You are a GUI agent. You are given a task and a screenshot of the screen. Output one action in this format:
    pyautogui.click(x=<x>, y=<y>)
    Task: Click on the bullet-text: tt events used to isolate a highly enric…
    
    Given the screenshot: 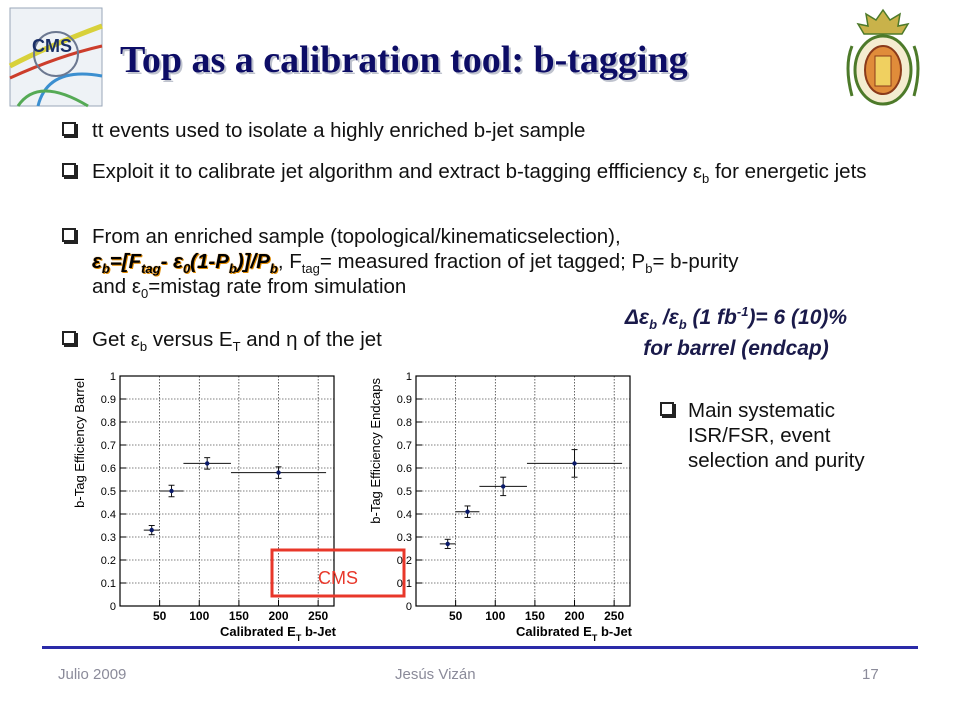 What is the action you would take?
    pyautogui.click(x=339, y=130)
    